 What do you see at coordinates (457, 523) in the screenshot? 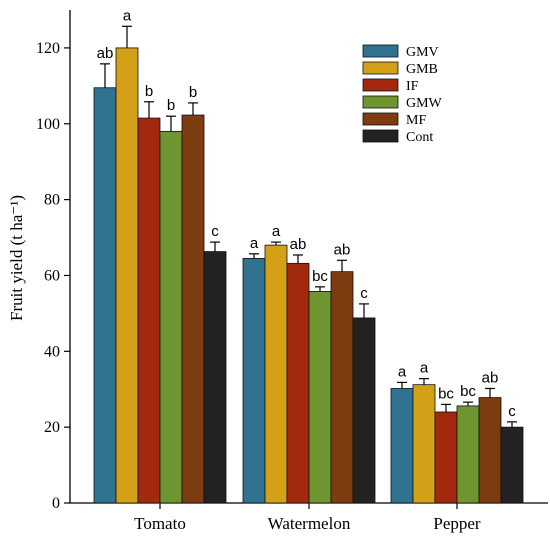
I see `x-tick-label: Pepper` at bounding box center [457, 523].